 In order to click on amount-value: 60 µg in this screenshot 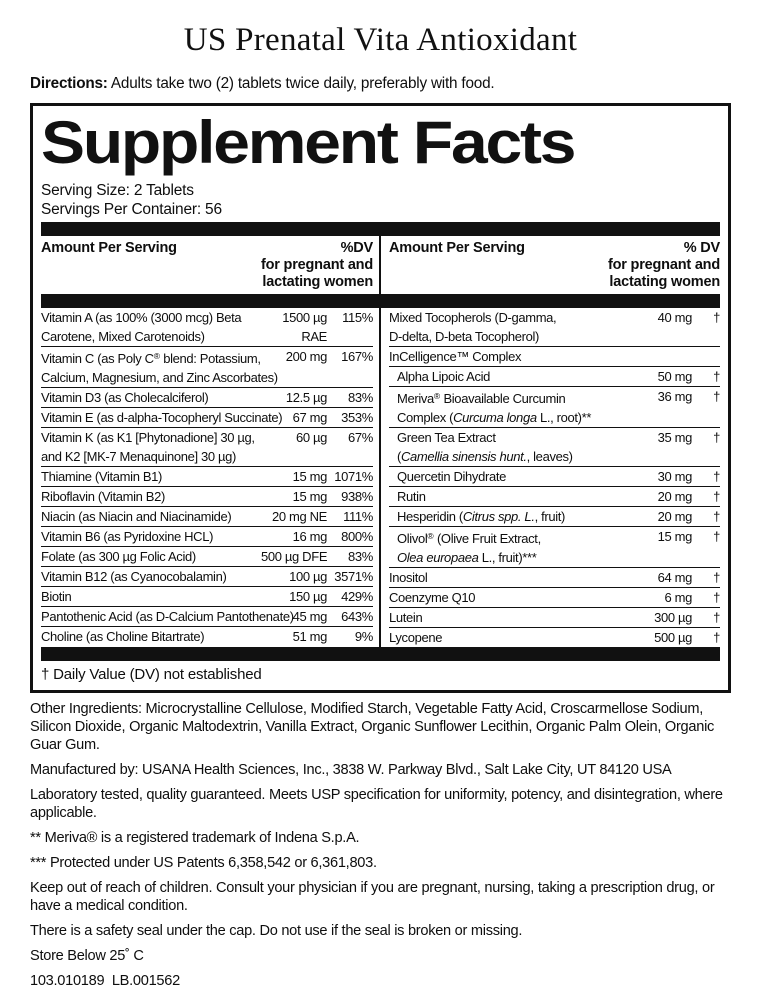, I will do `click(311, 437)`.